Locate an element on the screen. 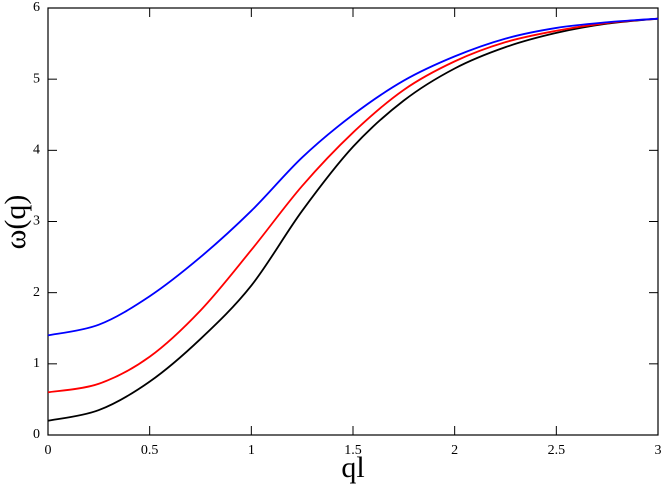 Image resolution: width=664 pixels, height=492 pixels. x-tick-label: 0.5 is located at coordinates (150, 450).